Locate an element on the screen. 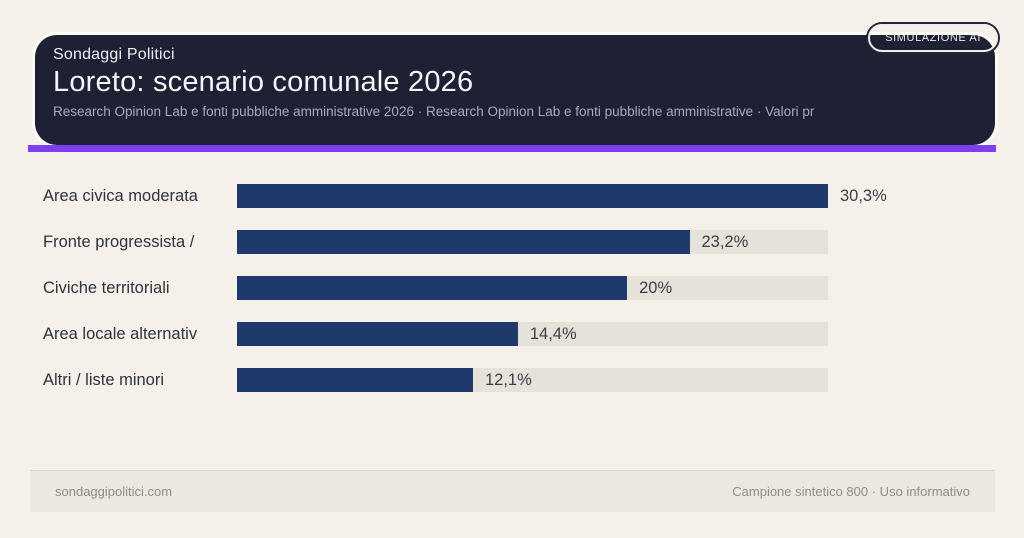  bar-track: 20% is located at coordinates (532, 288).